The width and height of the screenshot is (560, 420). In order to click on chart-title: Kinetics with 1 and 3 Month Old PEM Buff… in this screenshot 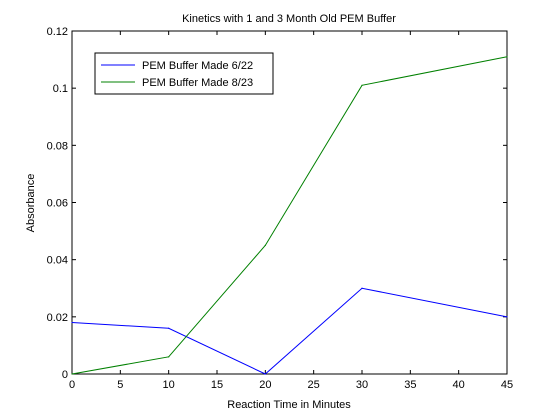, I will do `click(289, 19)`.